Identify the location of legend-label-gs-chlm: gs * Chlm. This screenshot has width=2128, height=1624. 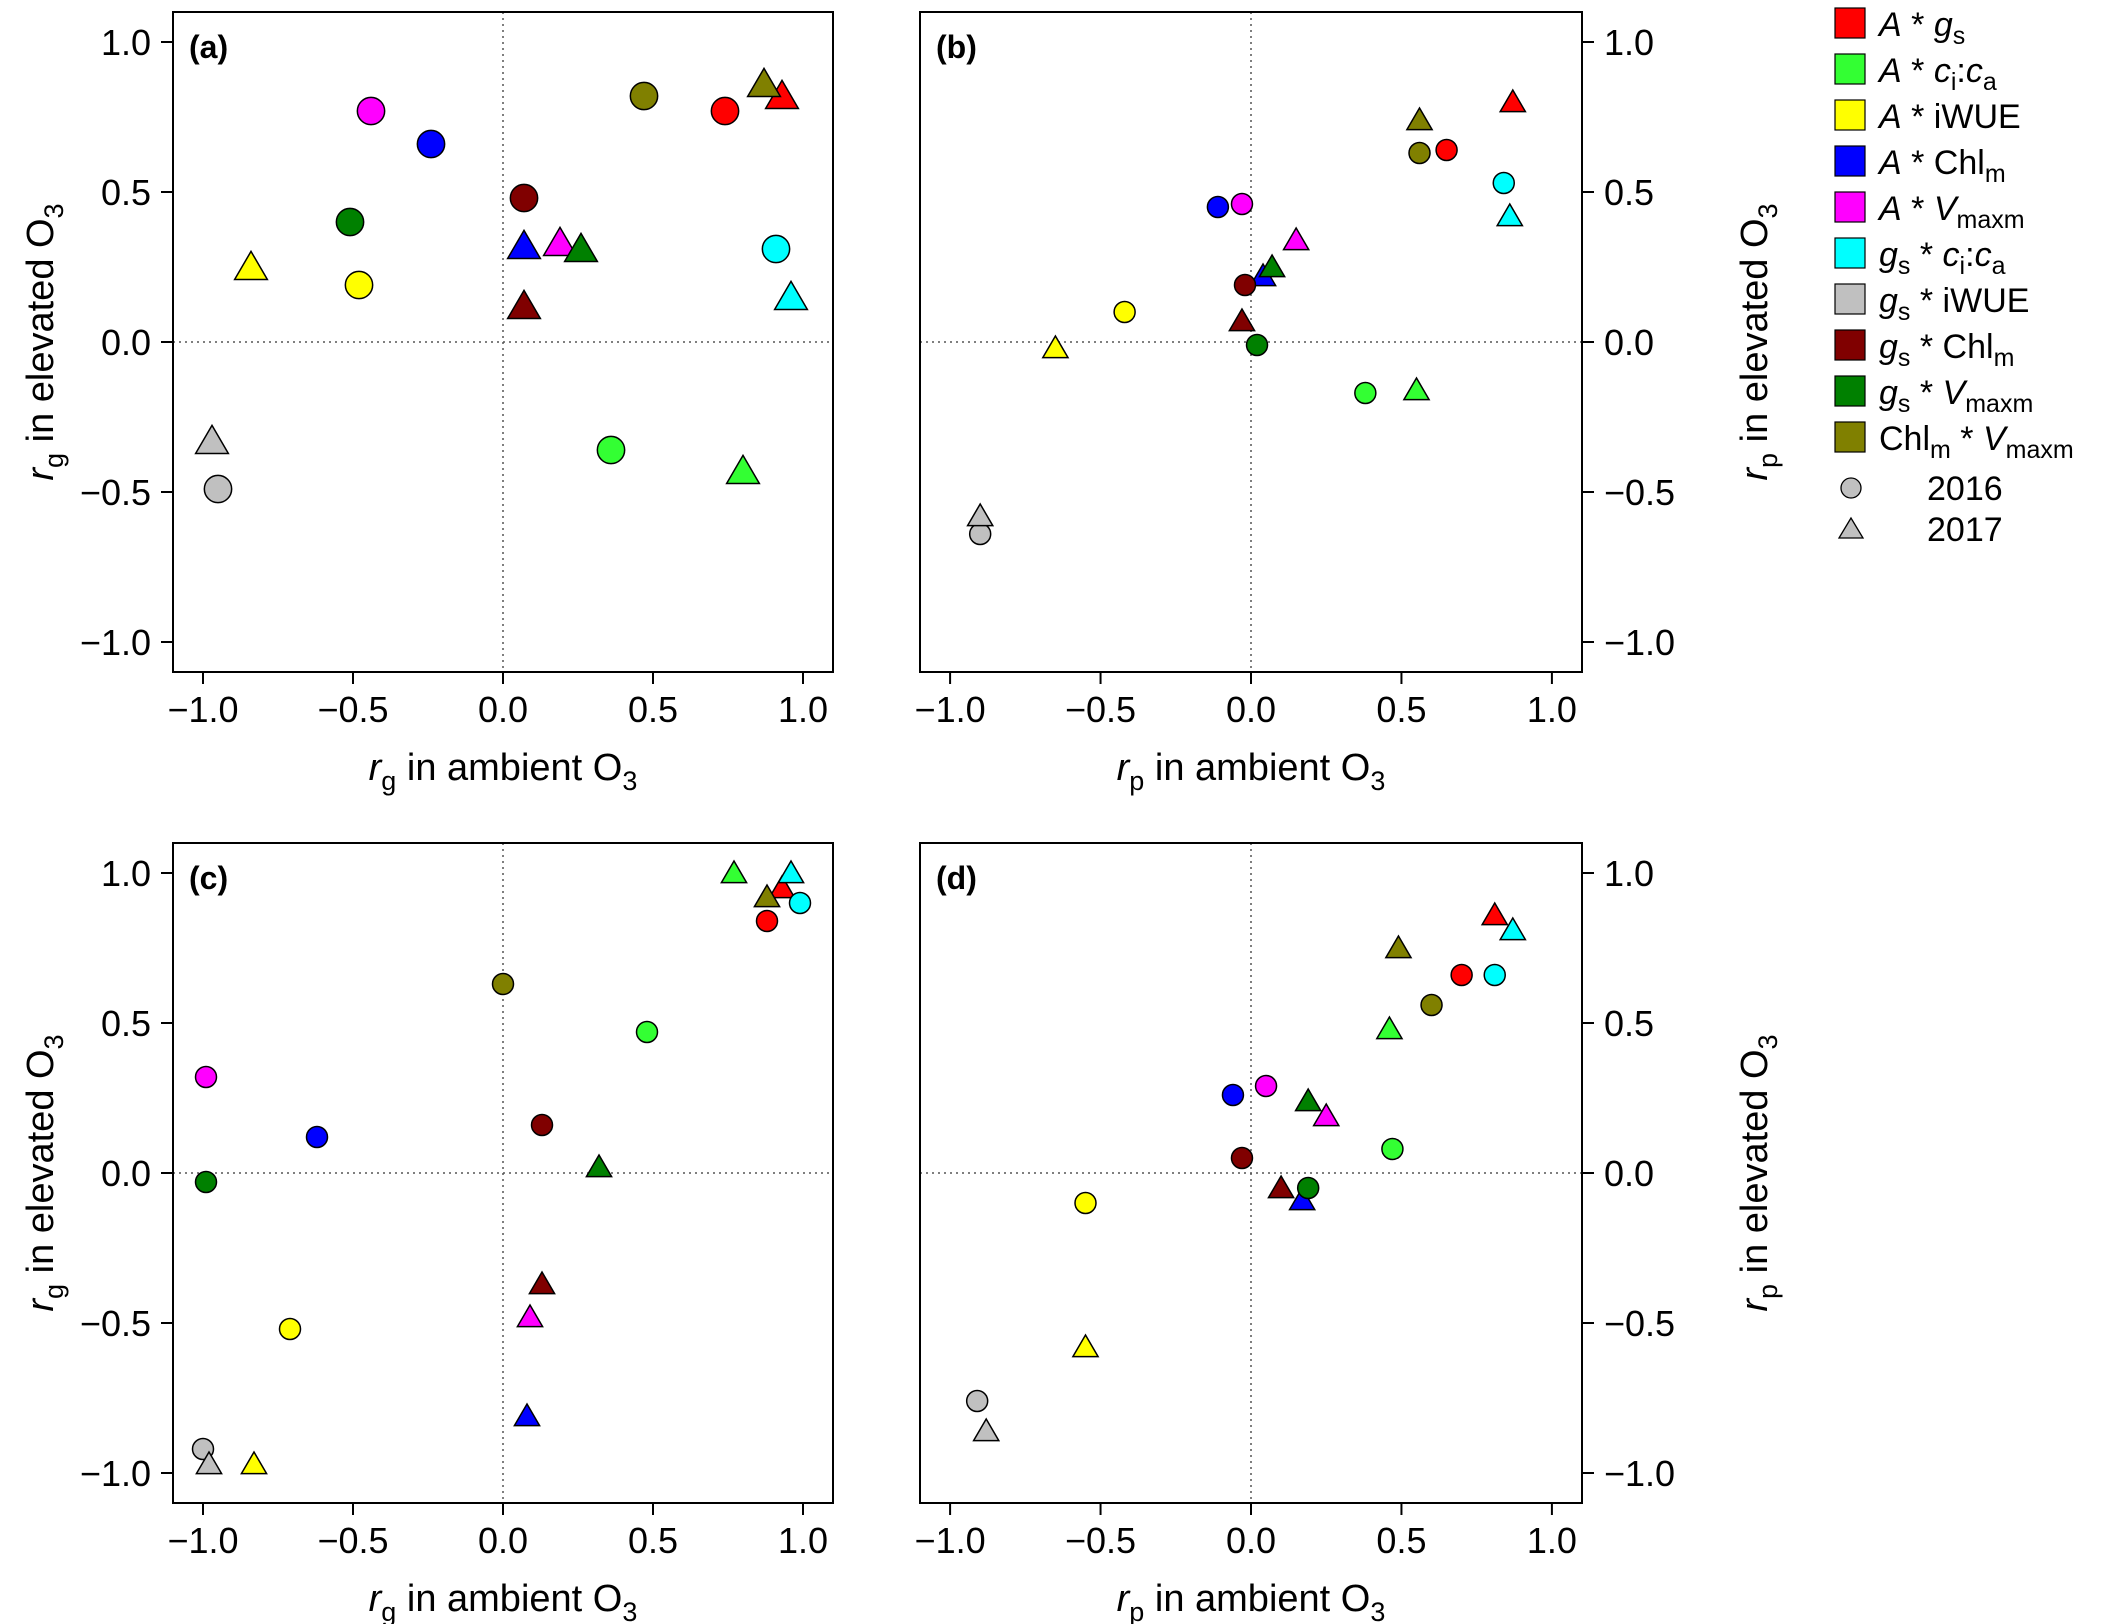
(1946, 350).